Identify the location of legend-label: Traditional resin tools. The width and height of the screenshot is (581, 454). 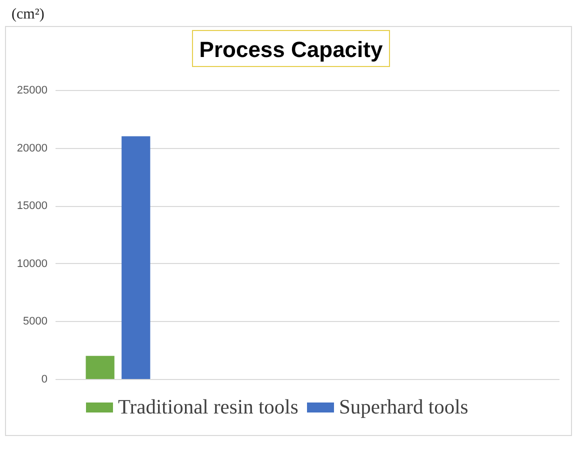
(208, 407).